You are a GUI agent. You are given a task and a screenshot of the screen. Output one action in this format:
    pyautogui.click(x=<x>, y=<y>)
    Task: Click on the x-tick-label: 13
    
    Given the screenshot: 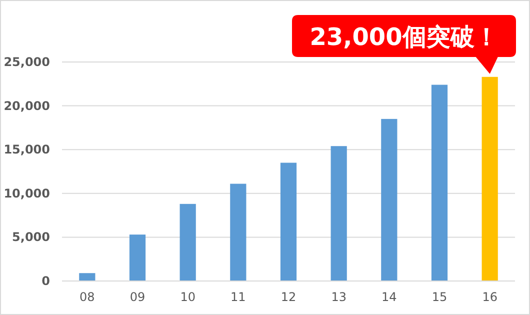 What is the action you would take?
    pyautogui.click(x=338, y=297)
    